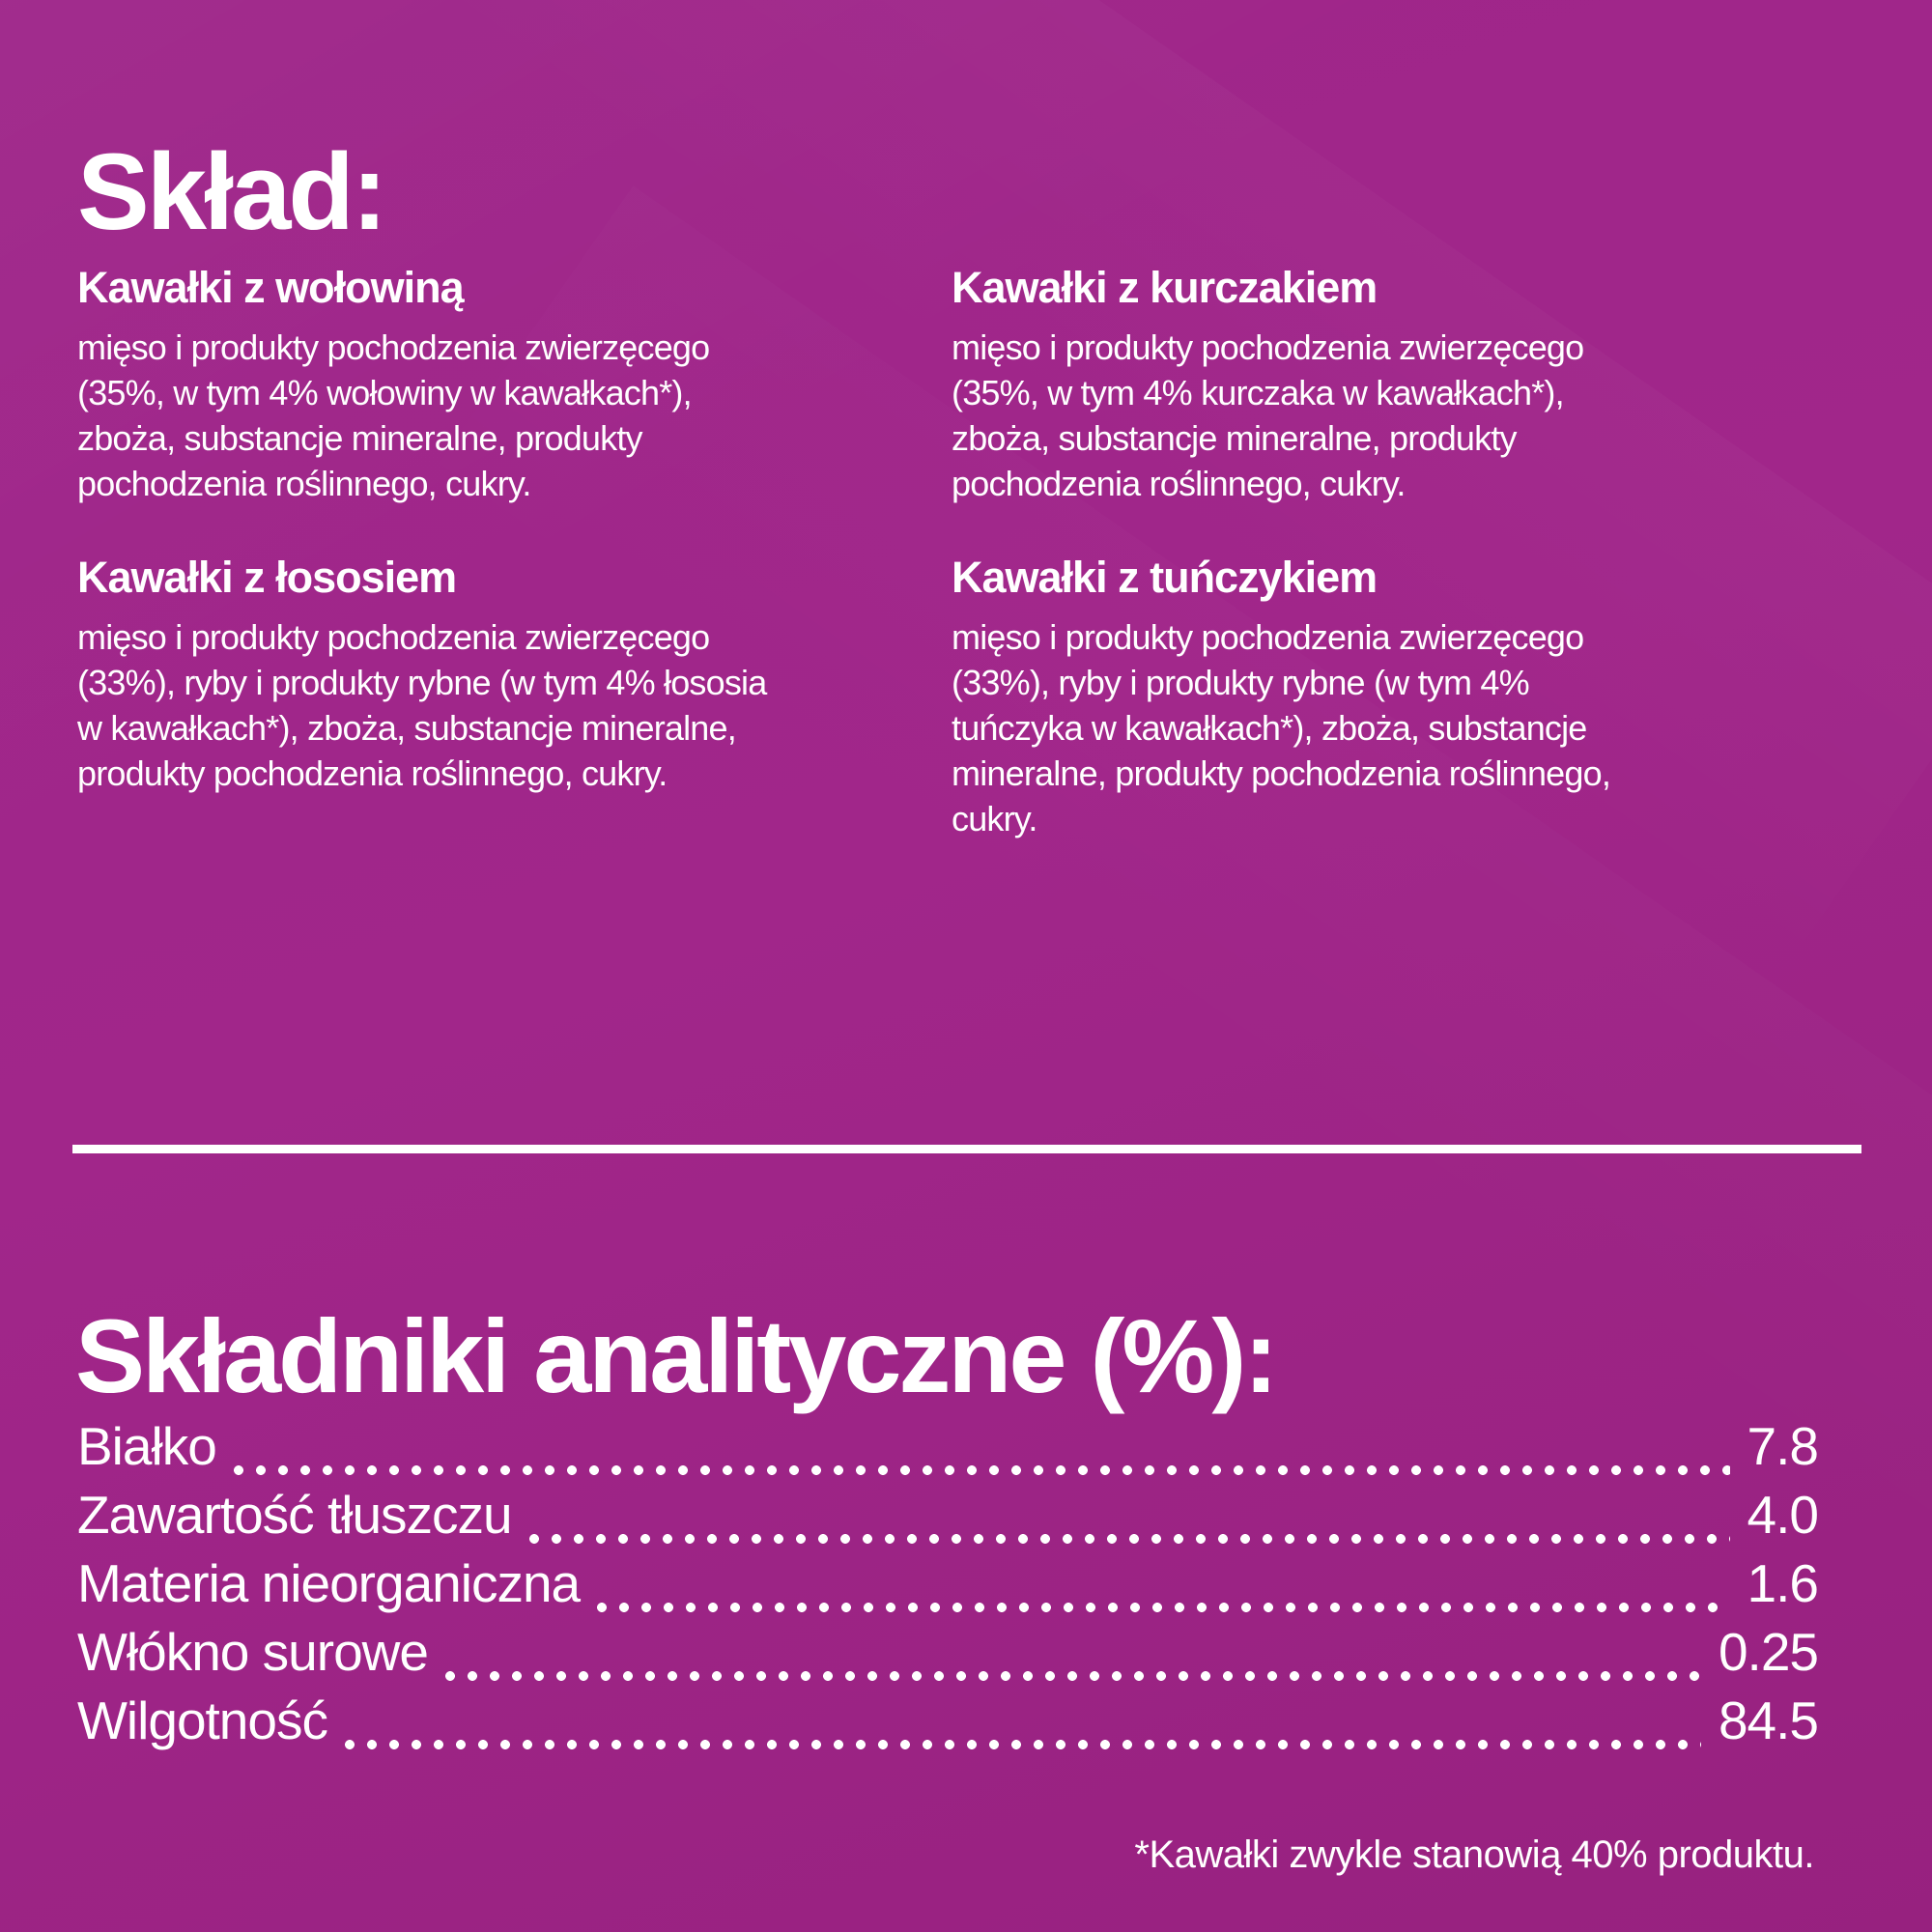  Describe the element at coordinates (1768, 1720) in the screenshot. I see `analytical-value: 84.5` at that location.